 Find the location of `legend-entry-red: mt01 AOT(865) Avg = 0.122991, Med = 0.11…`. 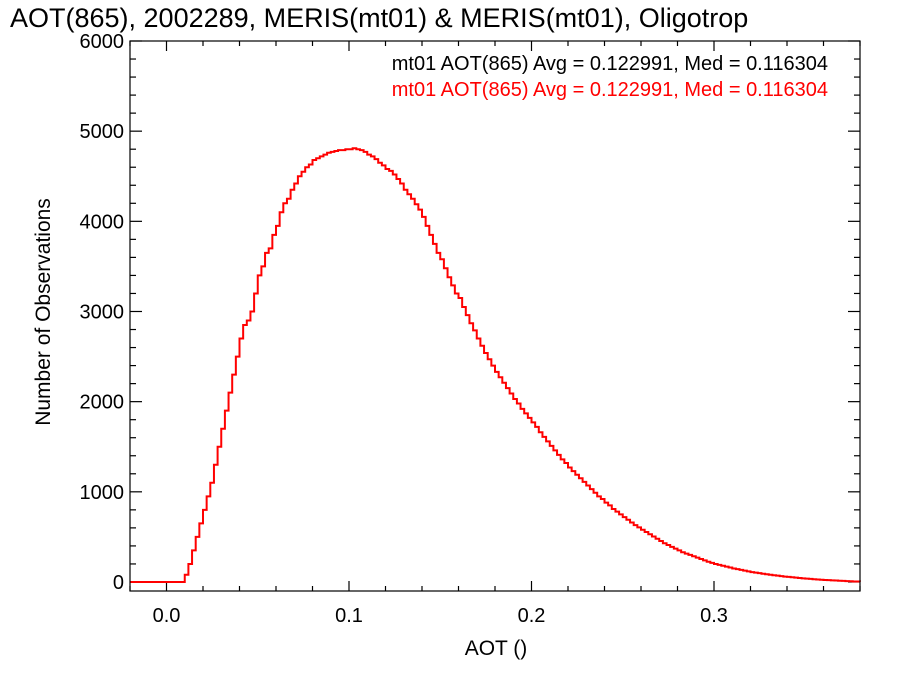

legend-entry-red: mt01 AOT(865) Avg = 0.122991, Med = 0.11… is located at coordinates (610, 90).